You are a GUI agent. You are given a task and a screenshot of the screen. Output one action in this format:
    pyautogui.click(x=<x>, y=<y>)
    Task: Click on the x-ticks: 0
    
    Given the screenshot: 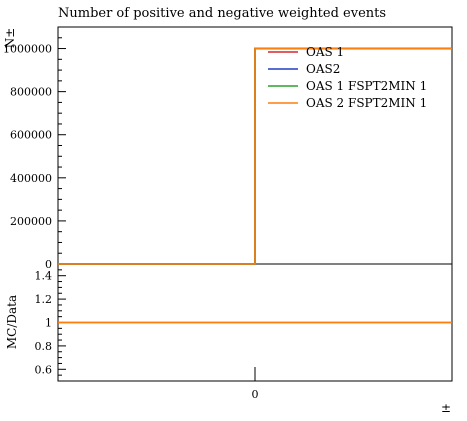 What is the action you would take?
    pyautogui.click(x=255, y=325)
    